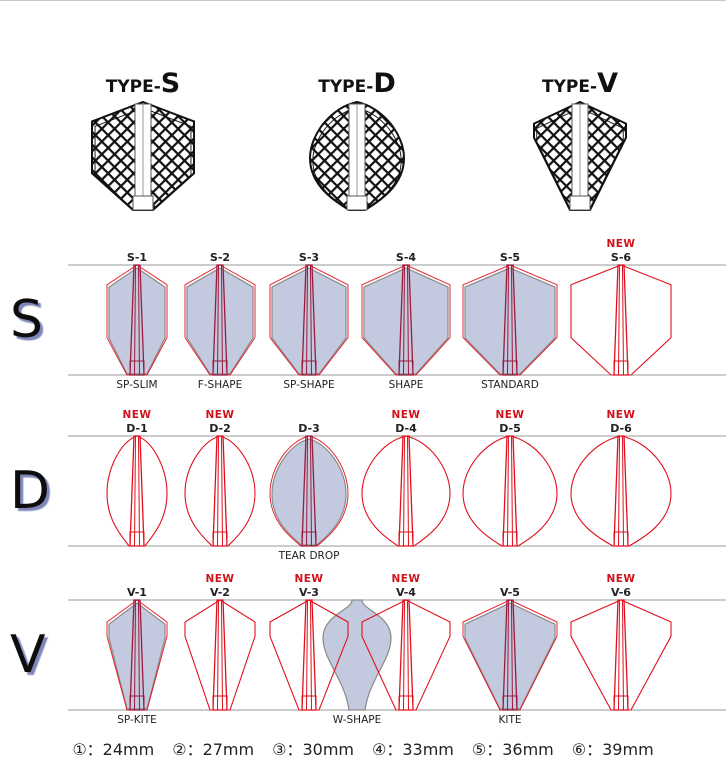 The width and height of the screenshot is (726, 773). What do you see at coordinates (113, 749) in the screenshot?
I see `legend-item: ①：24mm` at bounding box center [113, 749].